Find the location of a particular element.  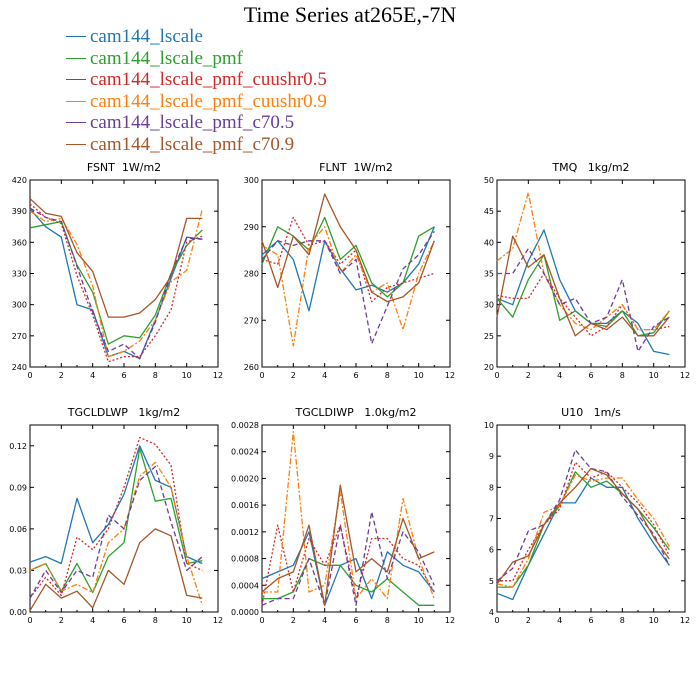

legend-label: cam144_lscale_pmf_cuushr0.5 is located at coordinates (208, 79).